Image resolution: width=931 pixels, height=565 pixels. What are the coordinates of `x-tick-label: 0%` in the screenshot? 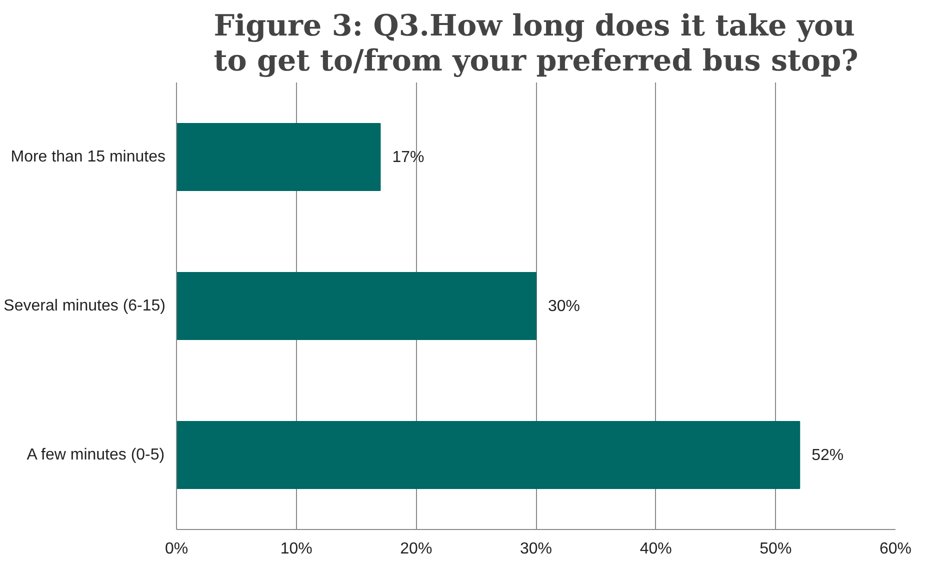 It's located at (176, 549).